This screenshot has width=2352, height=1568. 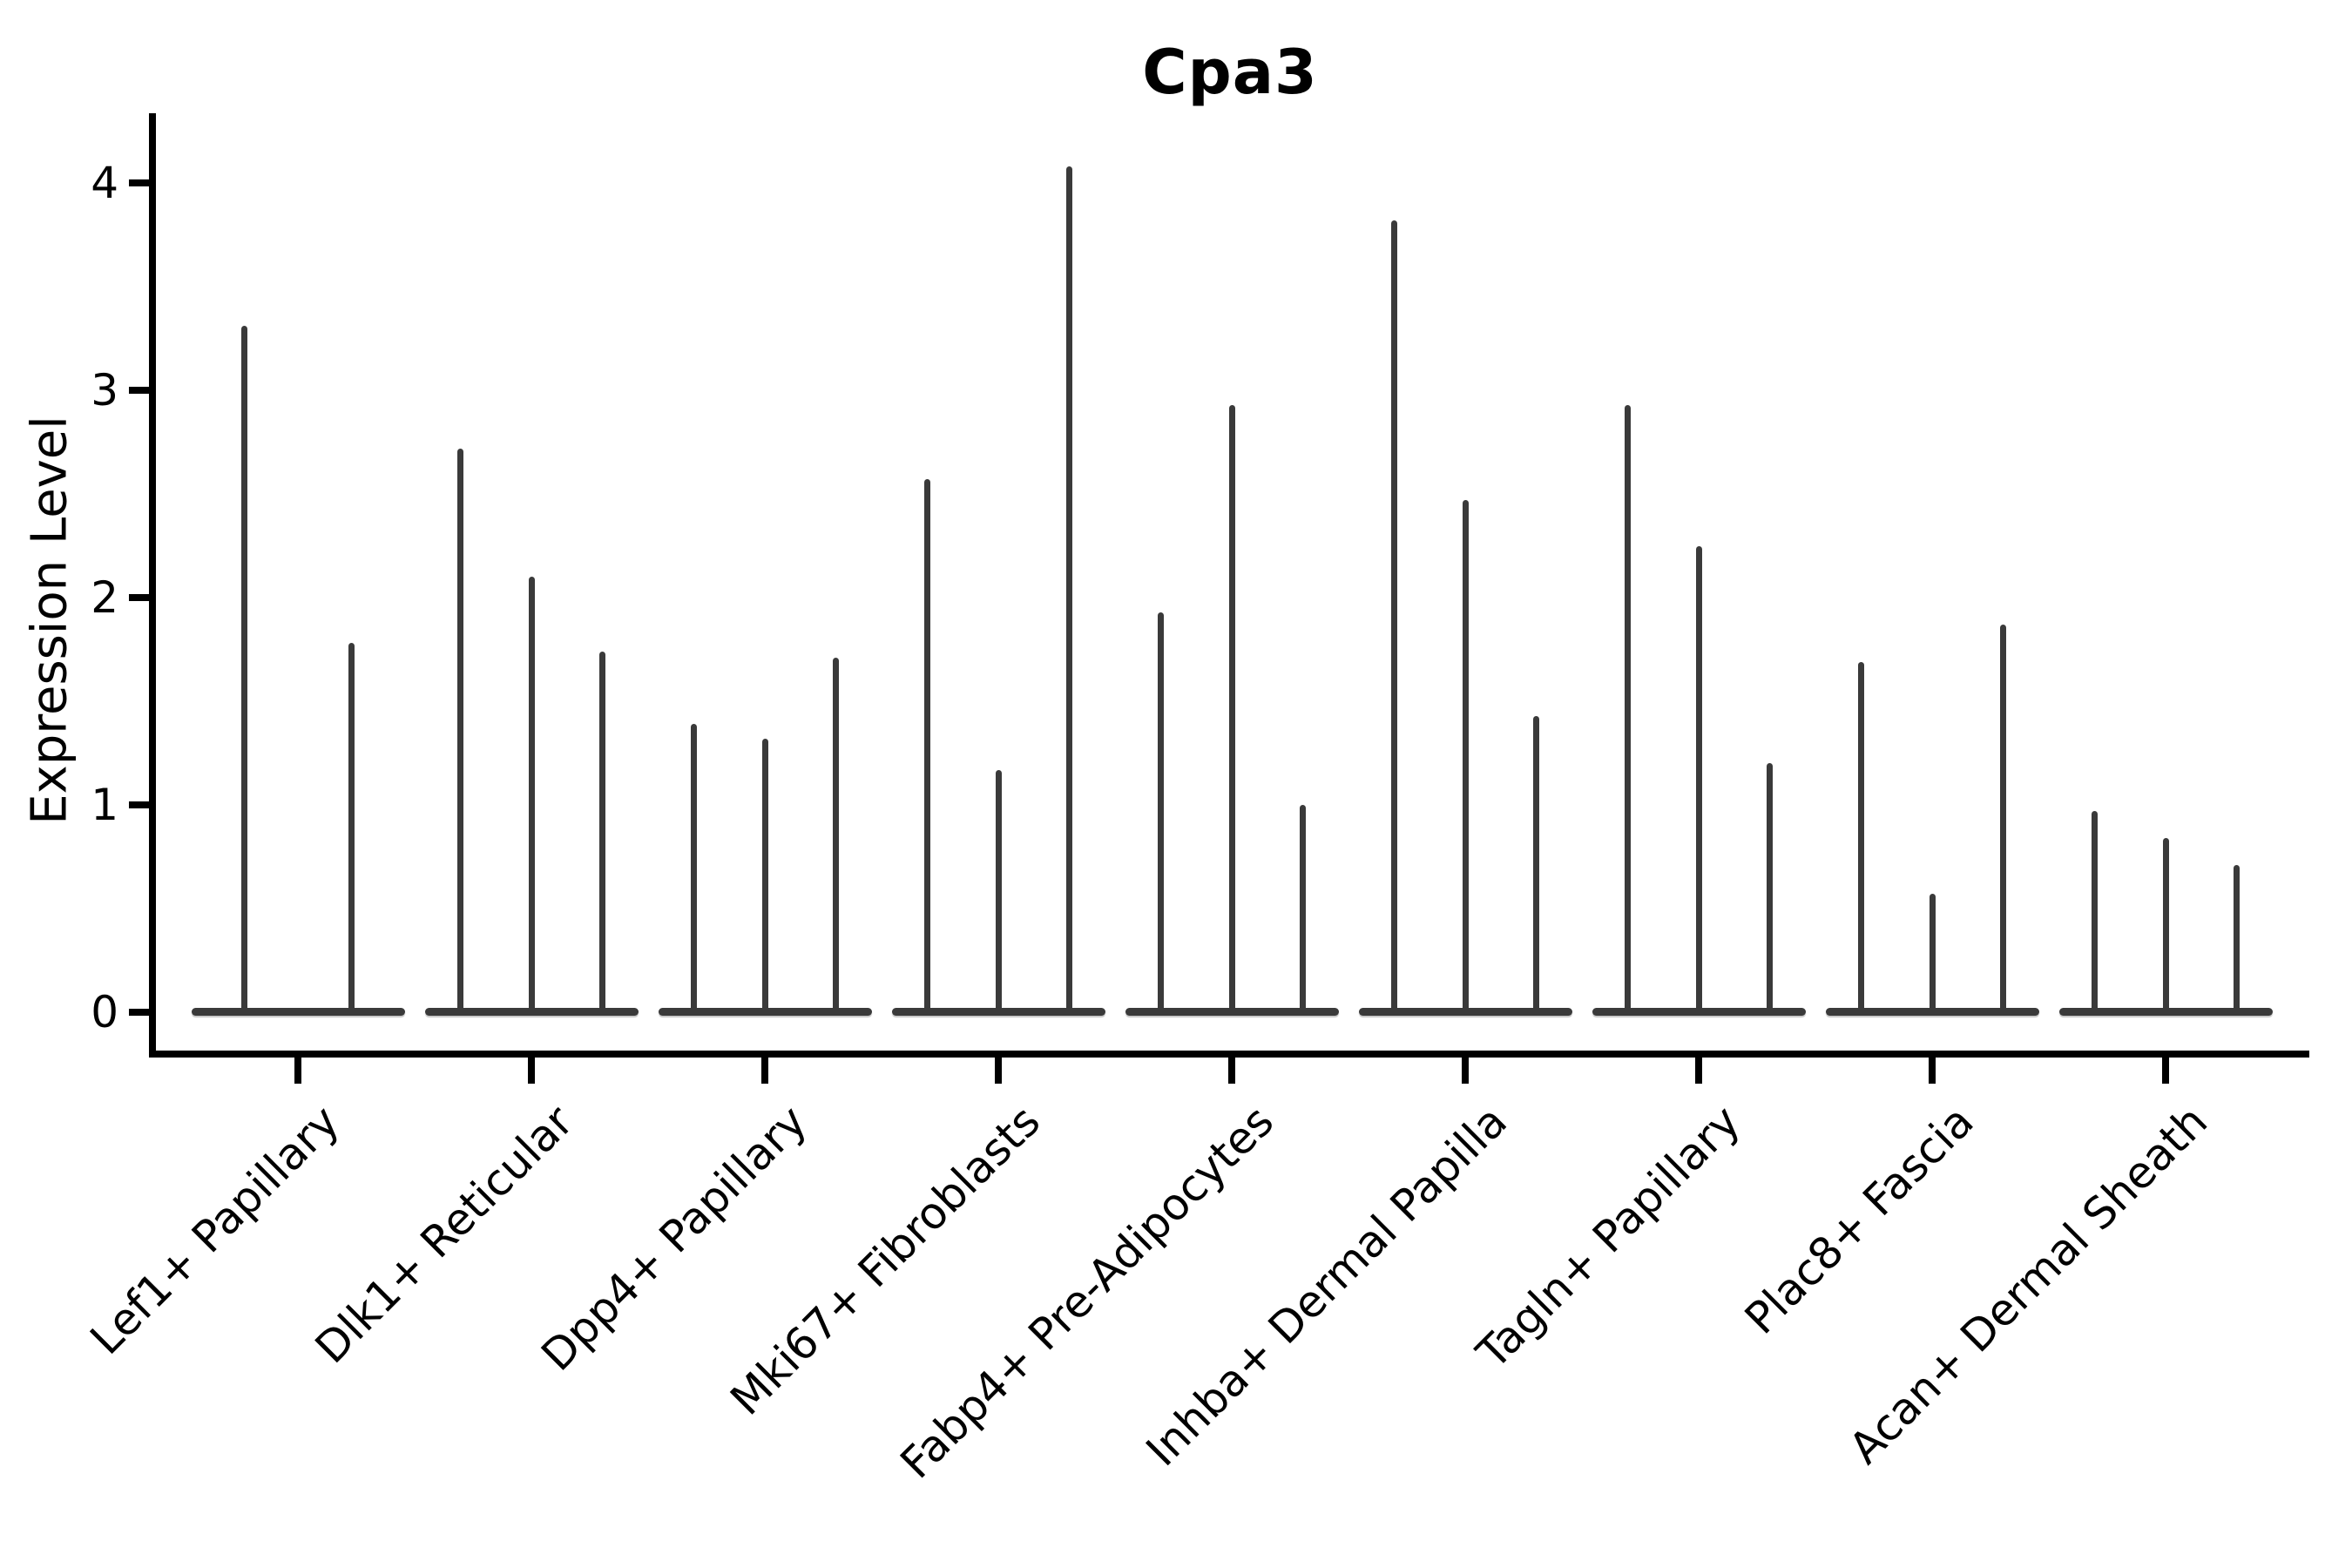 I want to click on x-tick-label: Dlk1+ Reticular, so click(x=444, y=1235).